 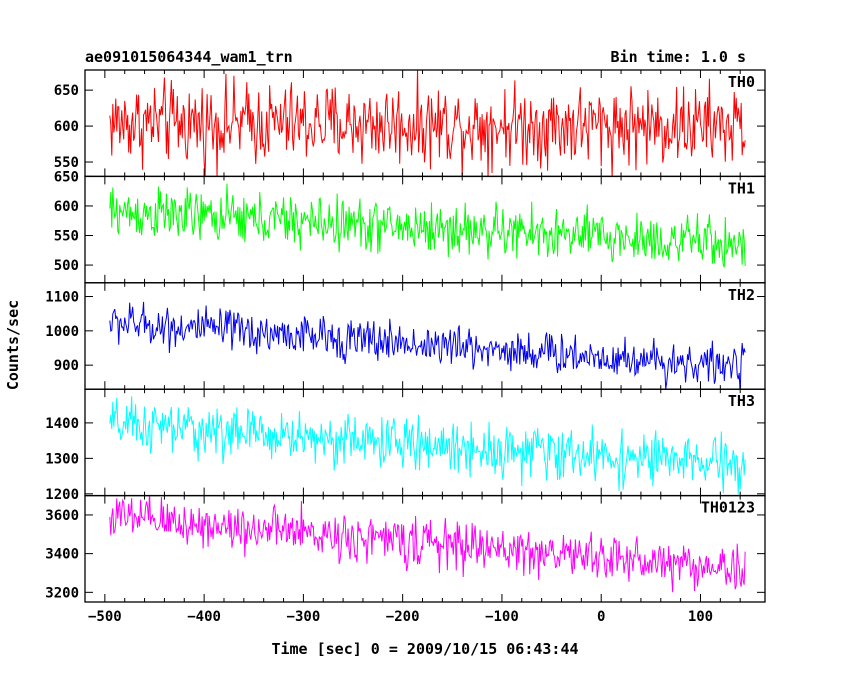 I want to click on series-th3, so click(x=427, y=445).